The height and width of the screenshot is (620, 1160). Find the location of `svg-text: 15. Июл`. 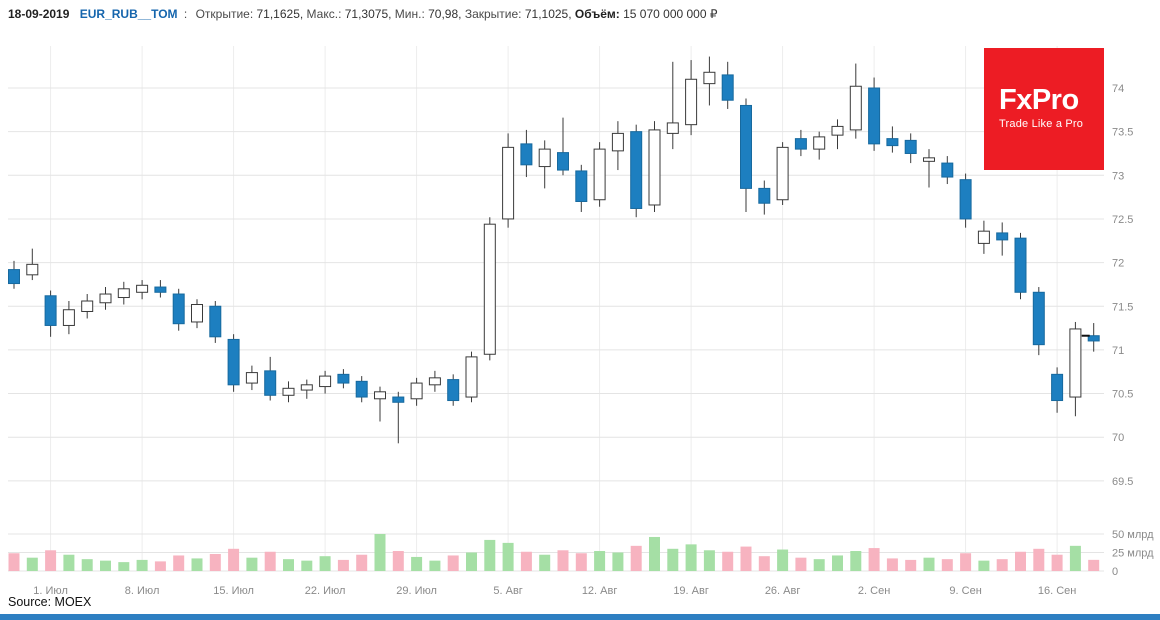

svg-text: 15. Июл is located at coordinates (233, 591).